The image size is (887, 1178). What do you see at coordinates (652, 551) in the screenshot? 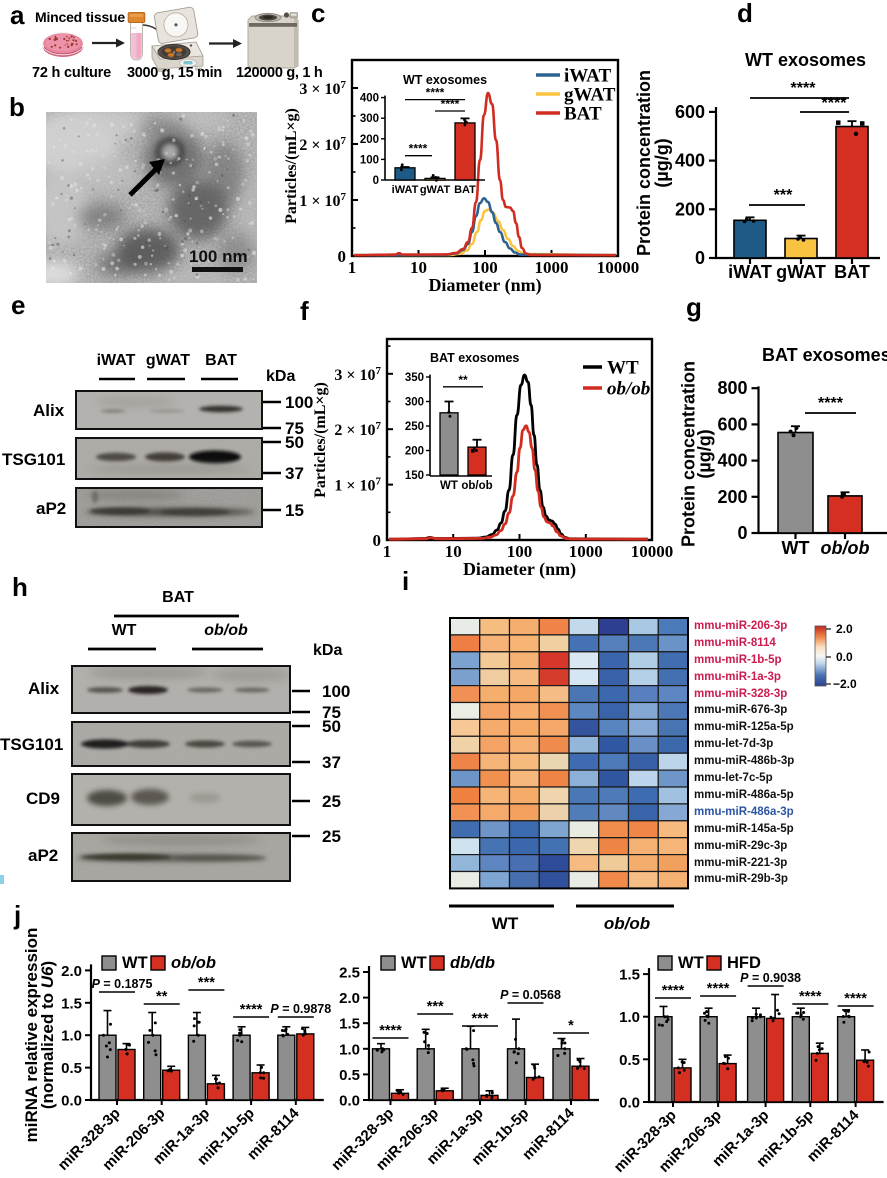
I see `svg-text: 10000` at bounding box center [652, 551].